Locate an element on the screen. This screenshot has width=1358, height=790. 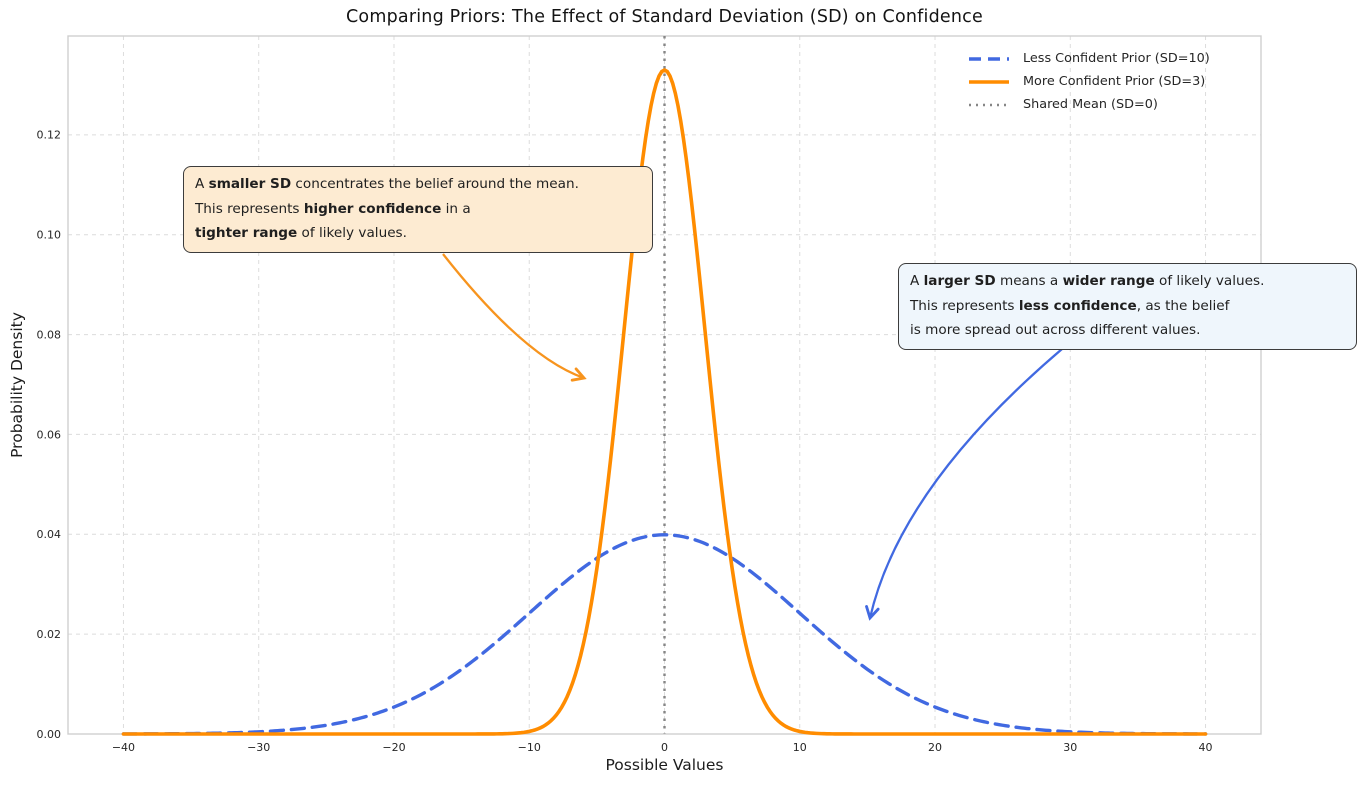
annotation-line: tighter range of likely values. is located at coordinates (301, 233).